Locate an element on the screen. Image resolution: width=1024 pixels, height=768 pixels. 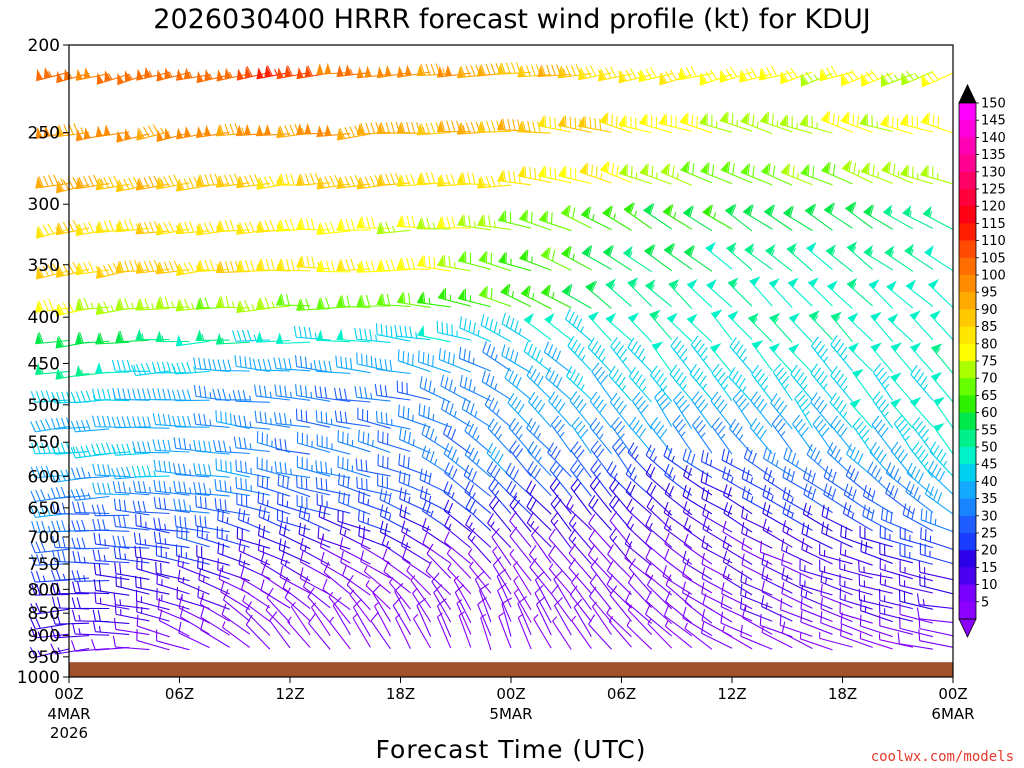
x-tick-date: 4MAR is located at coordinates (68, 714).